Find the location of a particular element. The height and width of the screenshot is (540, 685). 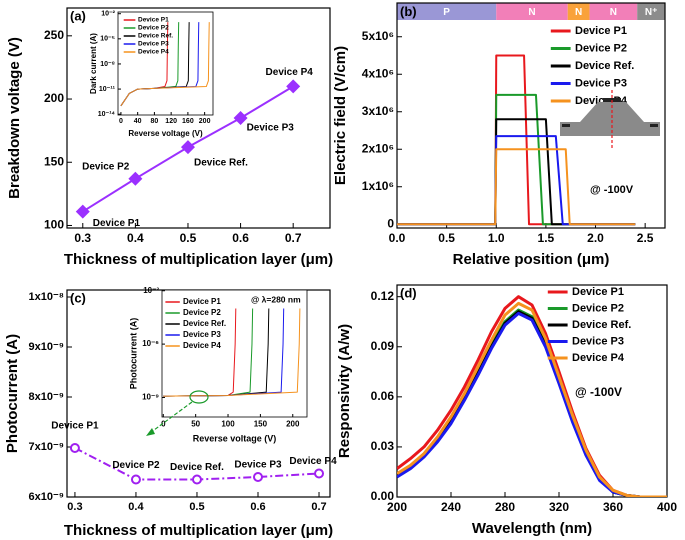

x-tick-label: 0.7 is located at coordinates (293, 238).